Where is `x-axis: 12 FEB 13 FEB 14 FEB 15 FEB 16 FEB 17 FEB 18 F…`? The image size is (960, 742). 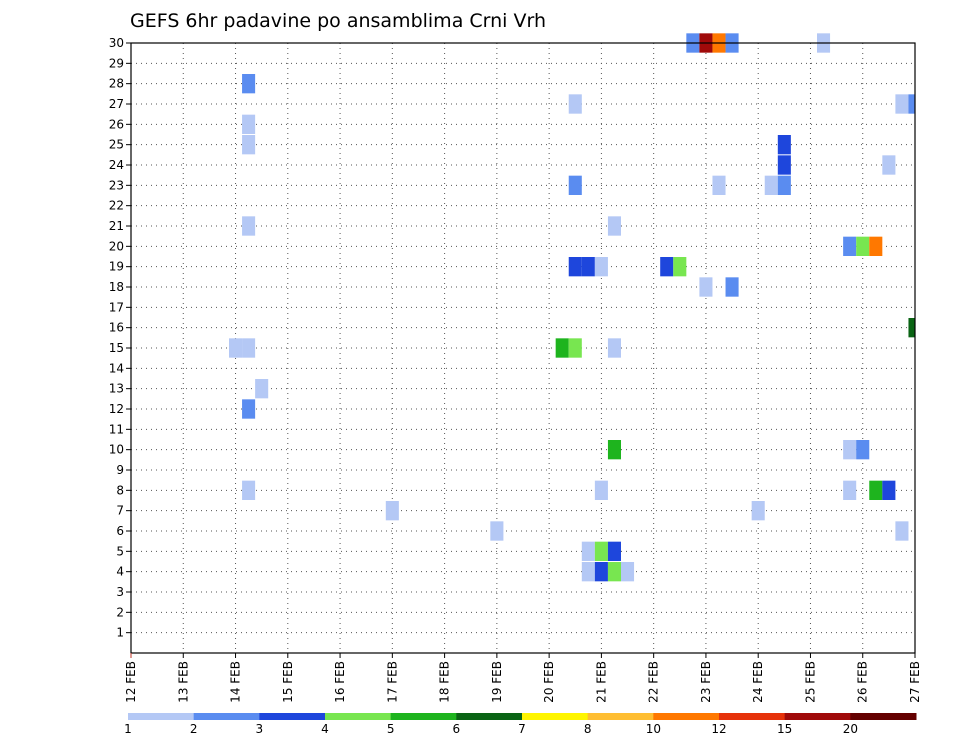
x-axis: 12 FEB 13 FEB 14 FEB 15 FEB 16 FEB 17 FEB 18 F… is located at coordinates (523, 678).